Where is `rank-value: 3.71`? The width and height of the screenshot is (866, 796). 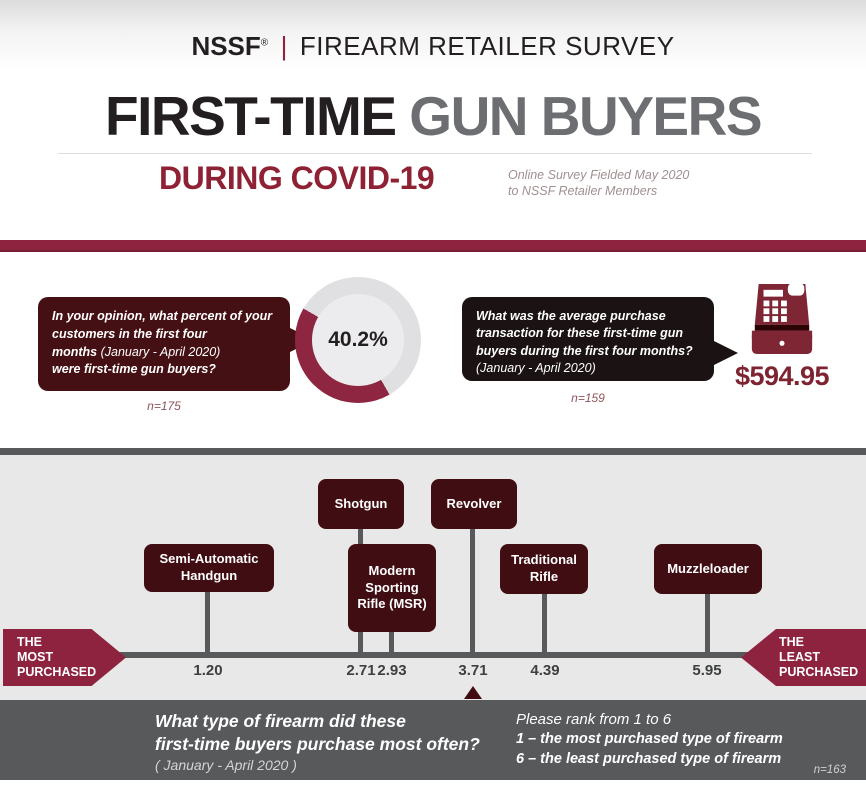 rank-value: 3.71 is located at coordinates (473, 670).